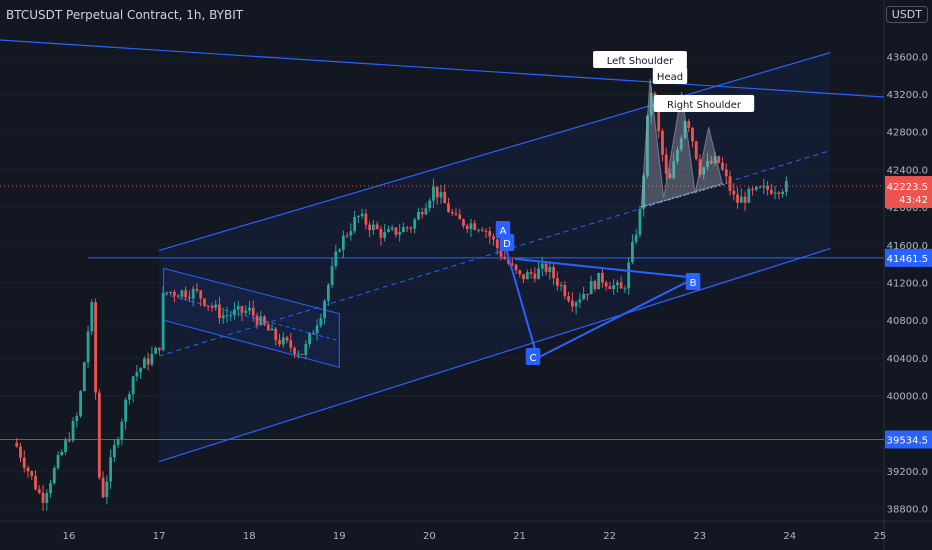 The width and height of the screenshot is (932, 550). I want to click on point-b-label: B, so click(693, 281).